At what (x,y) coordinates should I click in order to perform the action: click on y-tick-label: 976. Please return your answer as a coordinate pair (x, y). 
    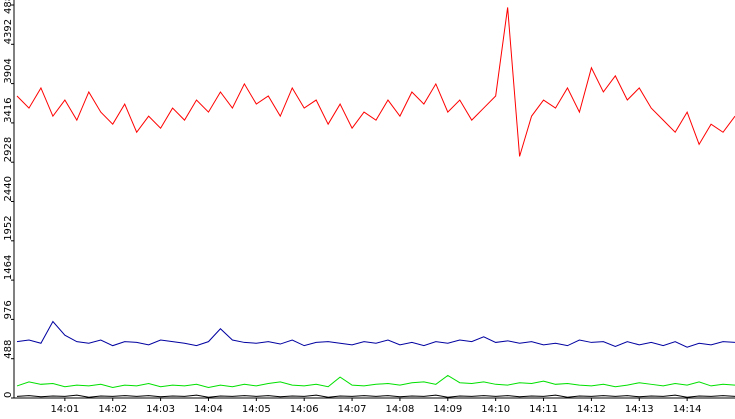
    Looking at the image, I should click on (8, 309).